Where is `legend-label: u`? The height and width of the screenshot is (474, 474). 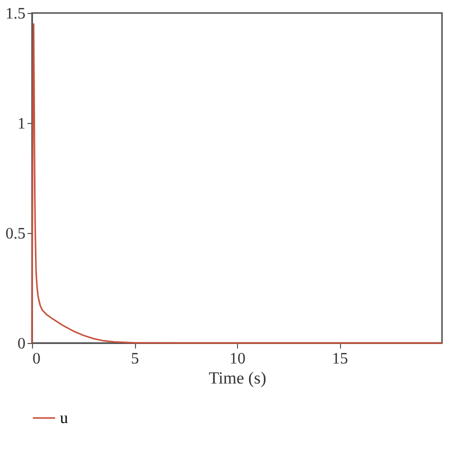 legend-label: u is located at coordinates (64, 418).